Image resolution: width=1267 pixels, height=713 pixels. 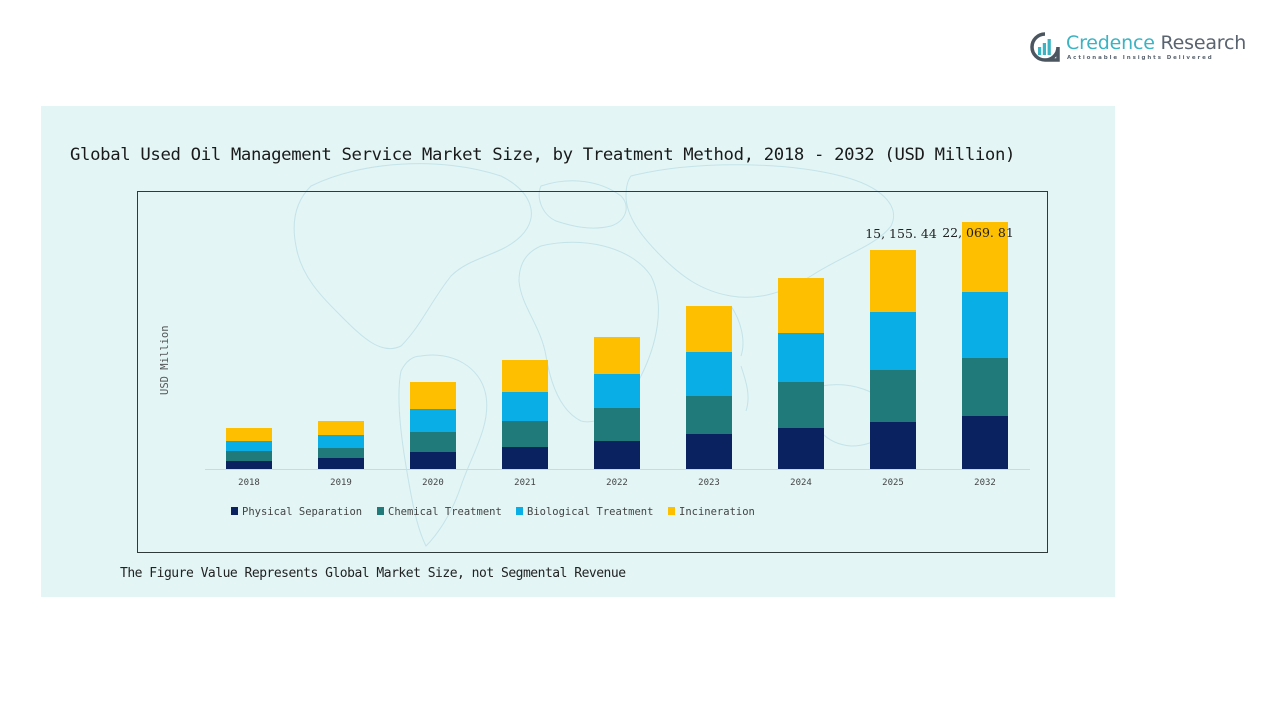 What do you see at coordinates (617, 390) in the screenshot?
I see `bar-segment-biological-treatment-2022` at bounding box center [617, 390].